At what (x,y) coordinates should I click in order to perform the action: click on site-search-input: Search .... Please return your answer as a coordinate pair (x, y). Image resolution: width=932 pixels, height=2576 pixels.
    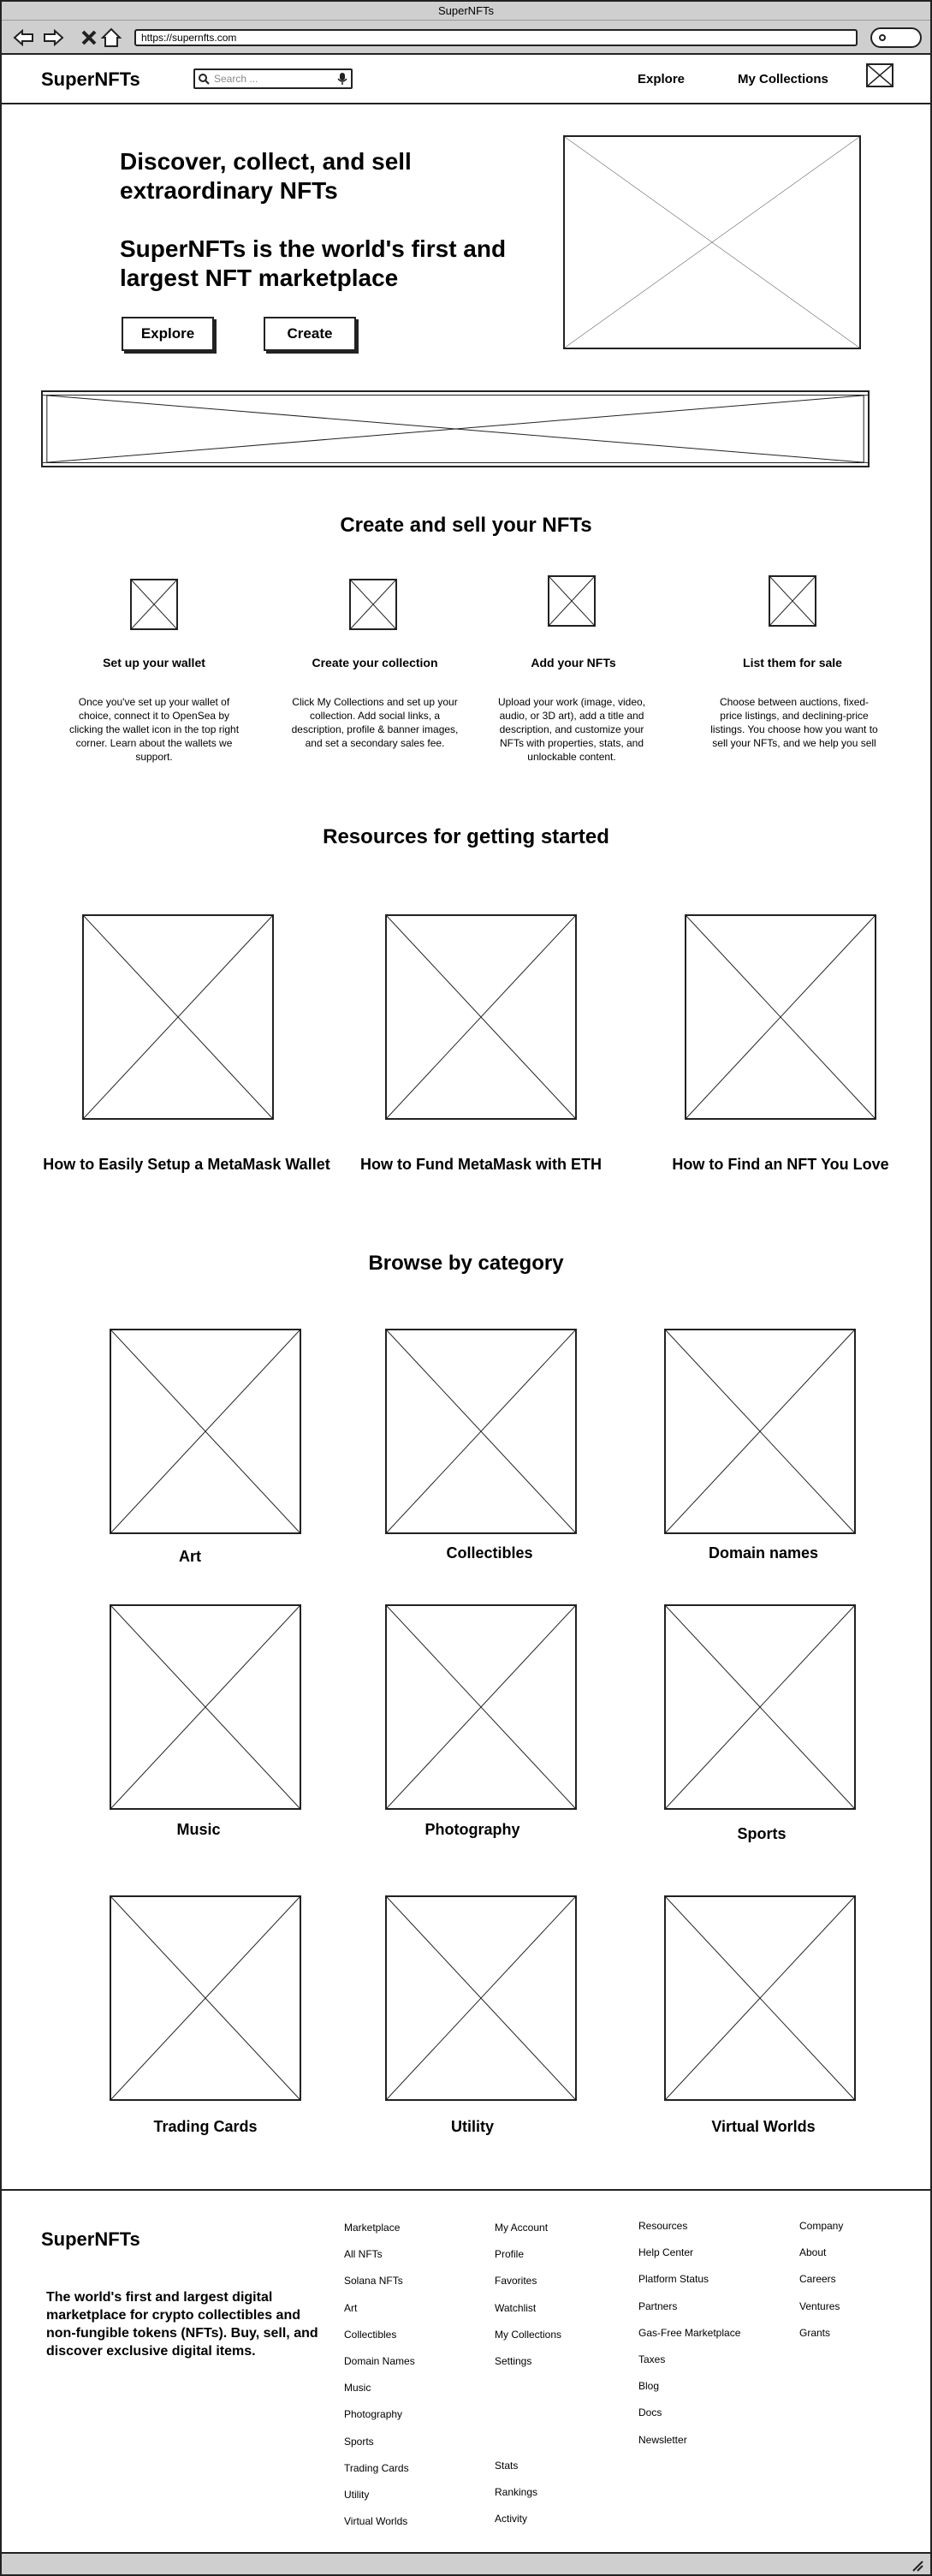
    Looking at the image, I should click on (273, 78).